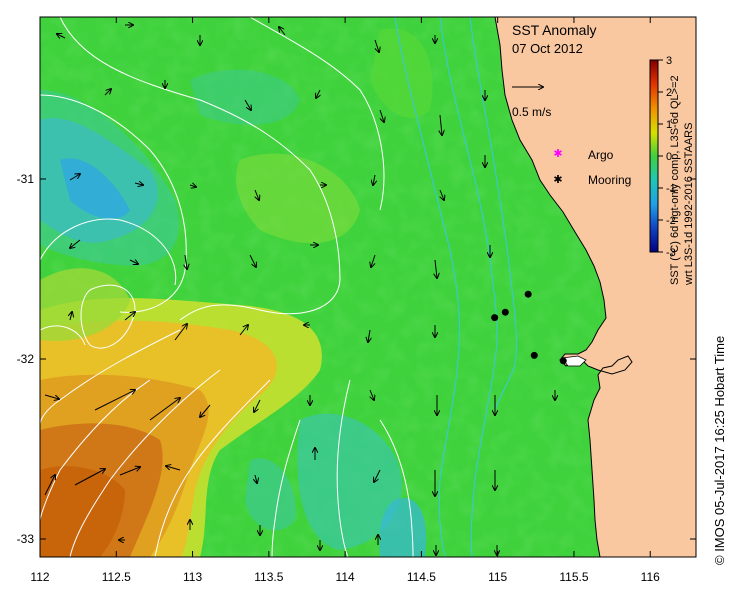 This screenshot has width=739, height=592. What do you see at coordinates (245, 97) in the screenshot?
I see `cool-anomaly-north` at bounding box center [245, 97].